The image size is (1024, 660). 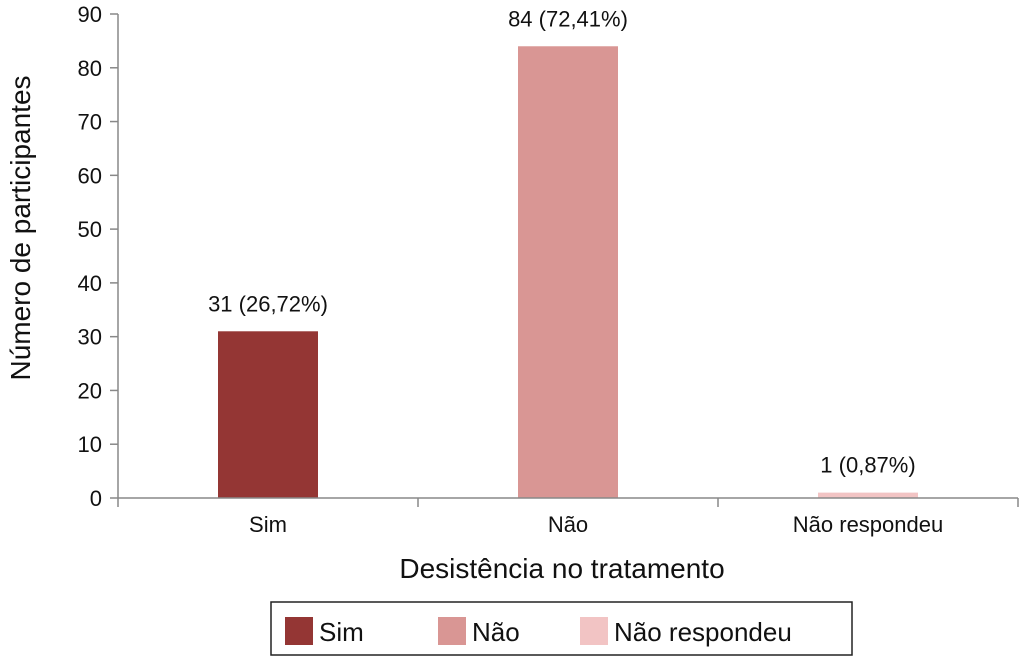 I want to click on legend: Sim Não Não respondeu, so click(x=561, y=628).